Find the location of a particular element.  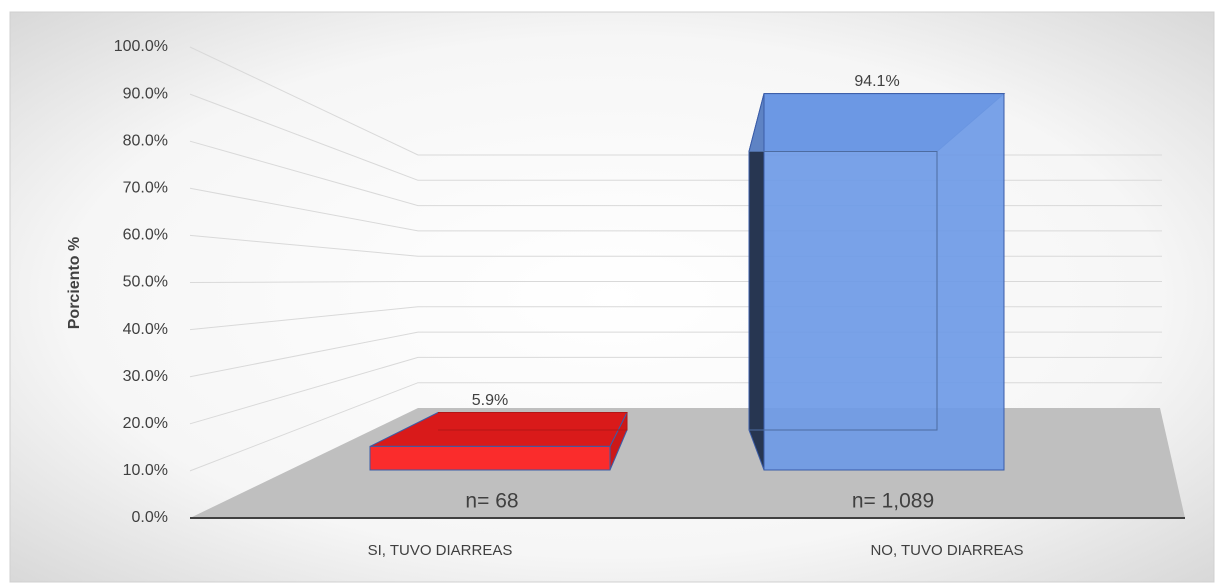

y-tick-label: 30.0% is located at coordinates (145, 376).